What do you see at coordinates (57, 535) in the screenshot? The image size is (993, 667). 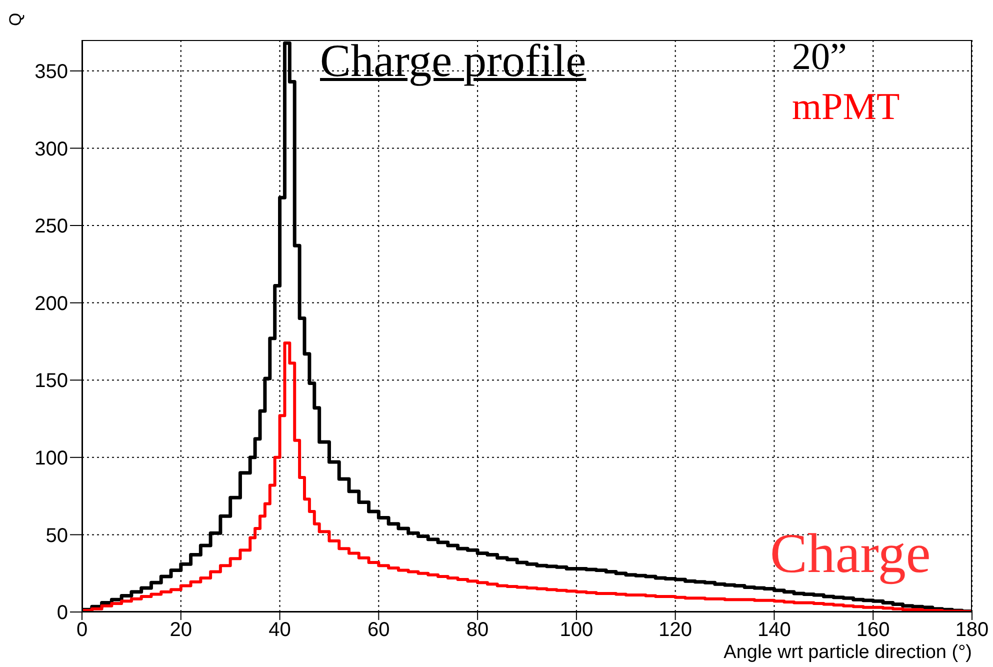 I see `y-tick-label: 50` at bounding box center [57, 535].